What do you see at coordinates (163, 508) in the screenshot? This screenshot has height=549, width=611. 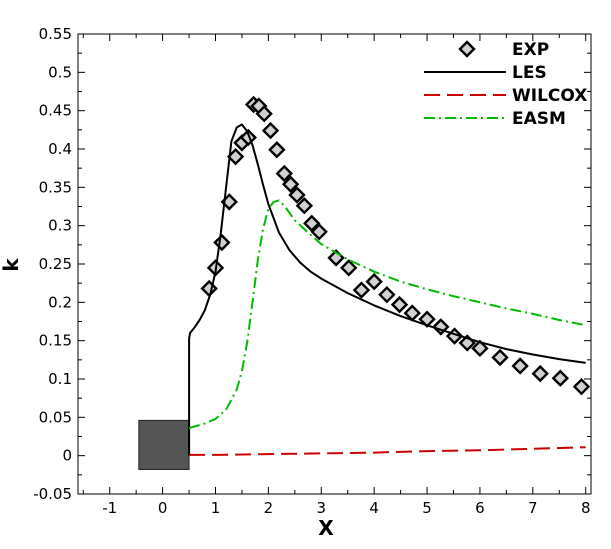 I see `x-tick-label: 0` at bounding box center [163, 508].